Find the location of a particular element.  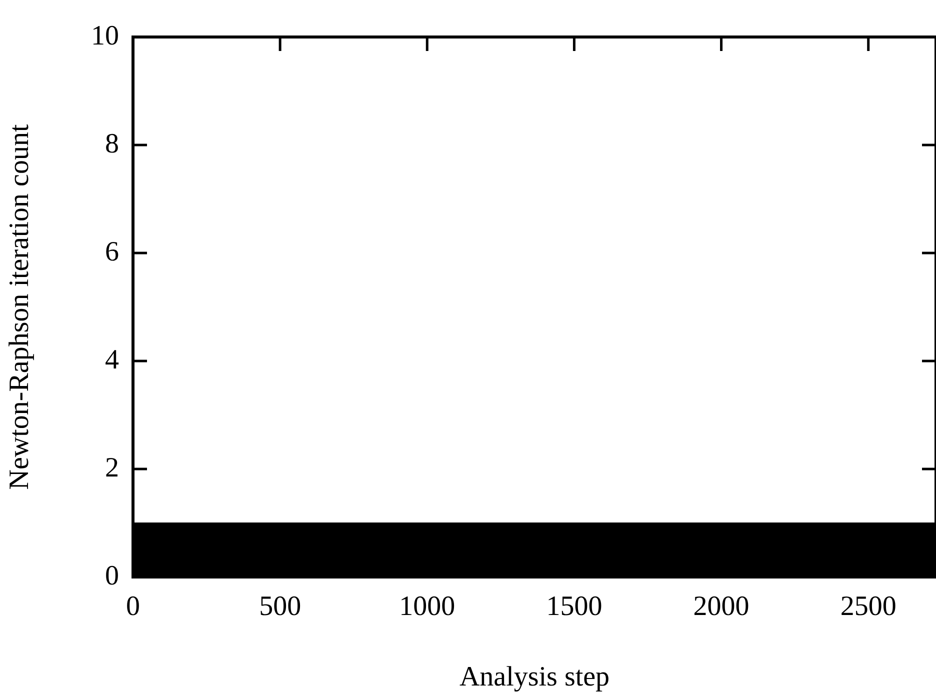

x-tick-label: 1500 is located at coordinates (574, 606).